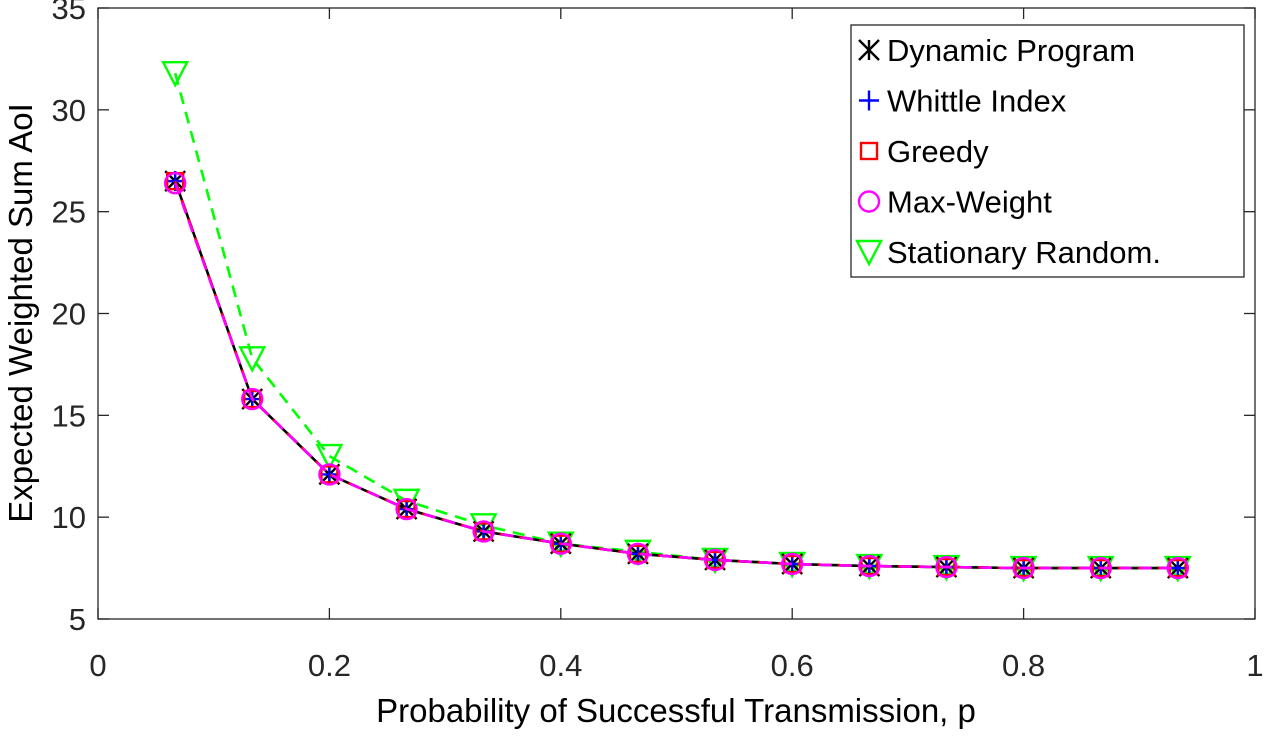 The image size is (1264, 744). What do you see at coordinates (97, 665) in the screenshot?
I see `x-tick-label: 0` at bounding box center [97, 665].